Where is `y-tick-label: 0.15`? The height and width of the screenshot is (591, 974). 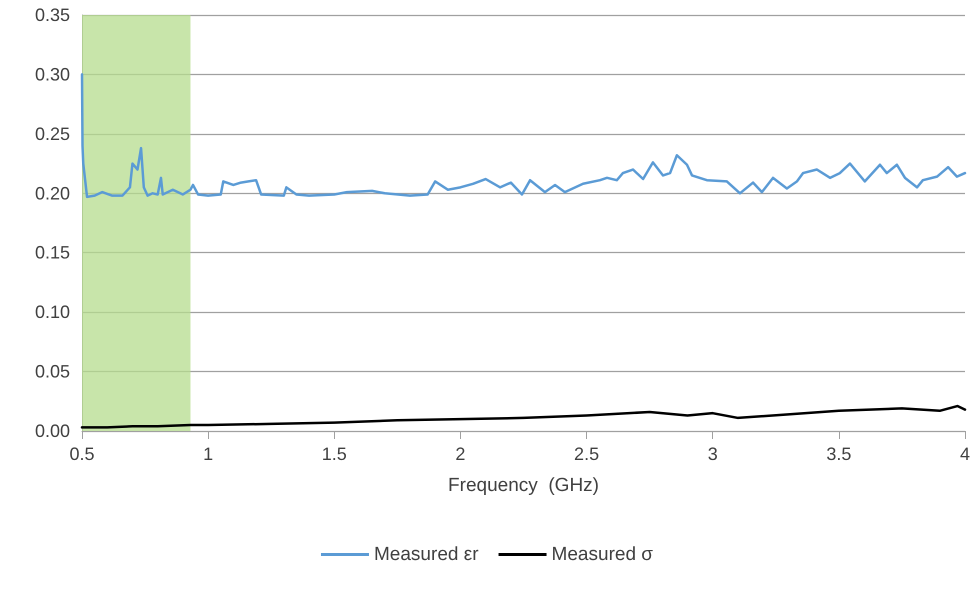
y-tick-label: 0.15 is located at coordinates (52, 252).